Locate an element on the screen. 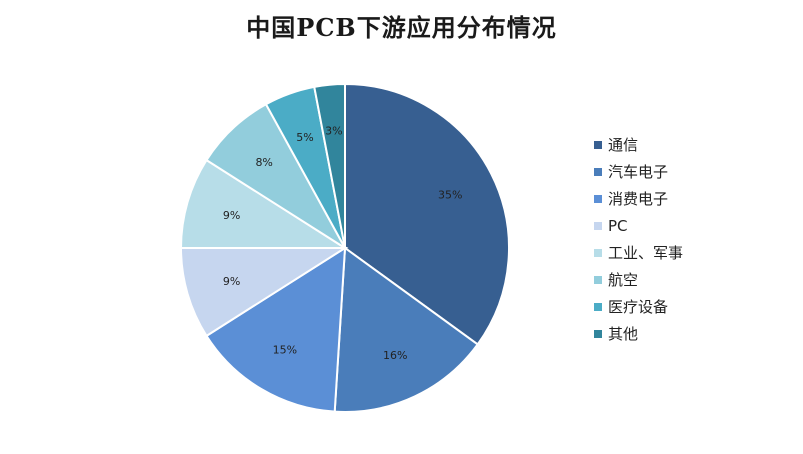  legend-item: 通信 is located at coordinates (638, 144).